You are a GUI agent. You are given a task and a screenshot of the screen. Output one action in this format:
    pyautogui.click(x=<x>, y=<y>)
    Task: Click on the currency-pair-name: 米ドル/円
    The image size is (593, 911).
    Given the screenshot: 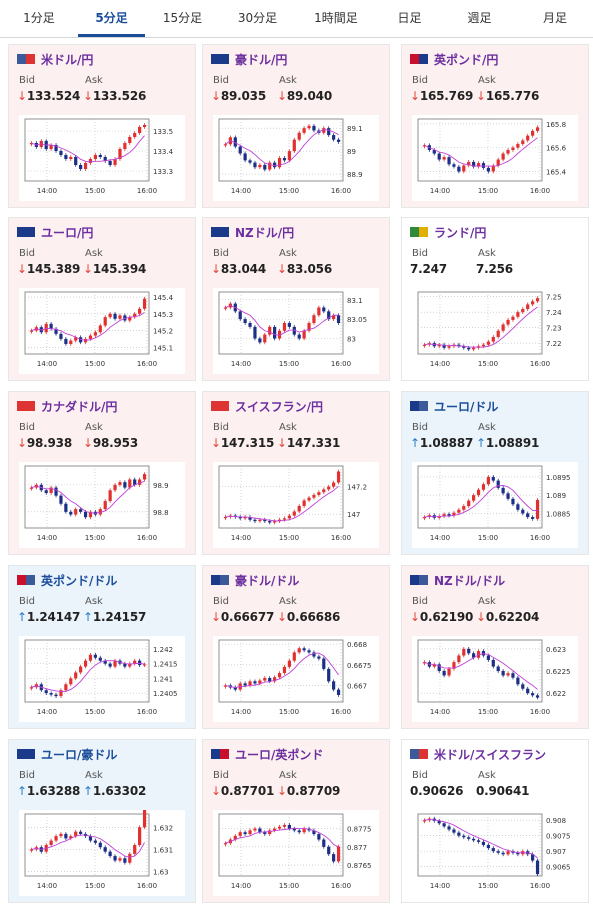 What is the action you would take?
    pyautogui.click(x=67, y=59)
    